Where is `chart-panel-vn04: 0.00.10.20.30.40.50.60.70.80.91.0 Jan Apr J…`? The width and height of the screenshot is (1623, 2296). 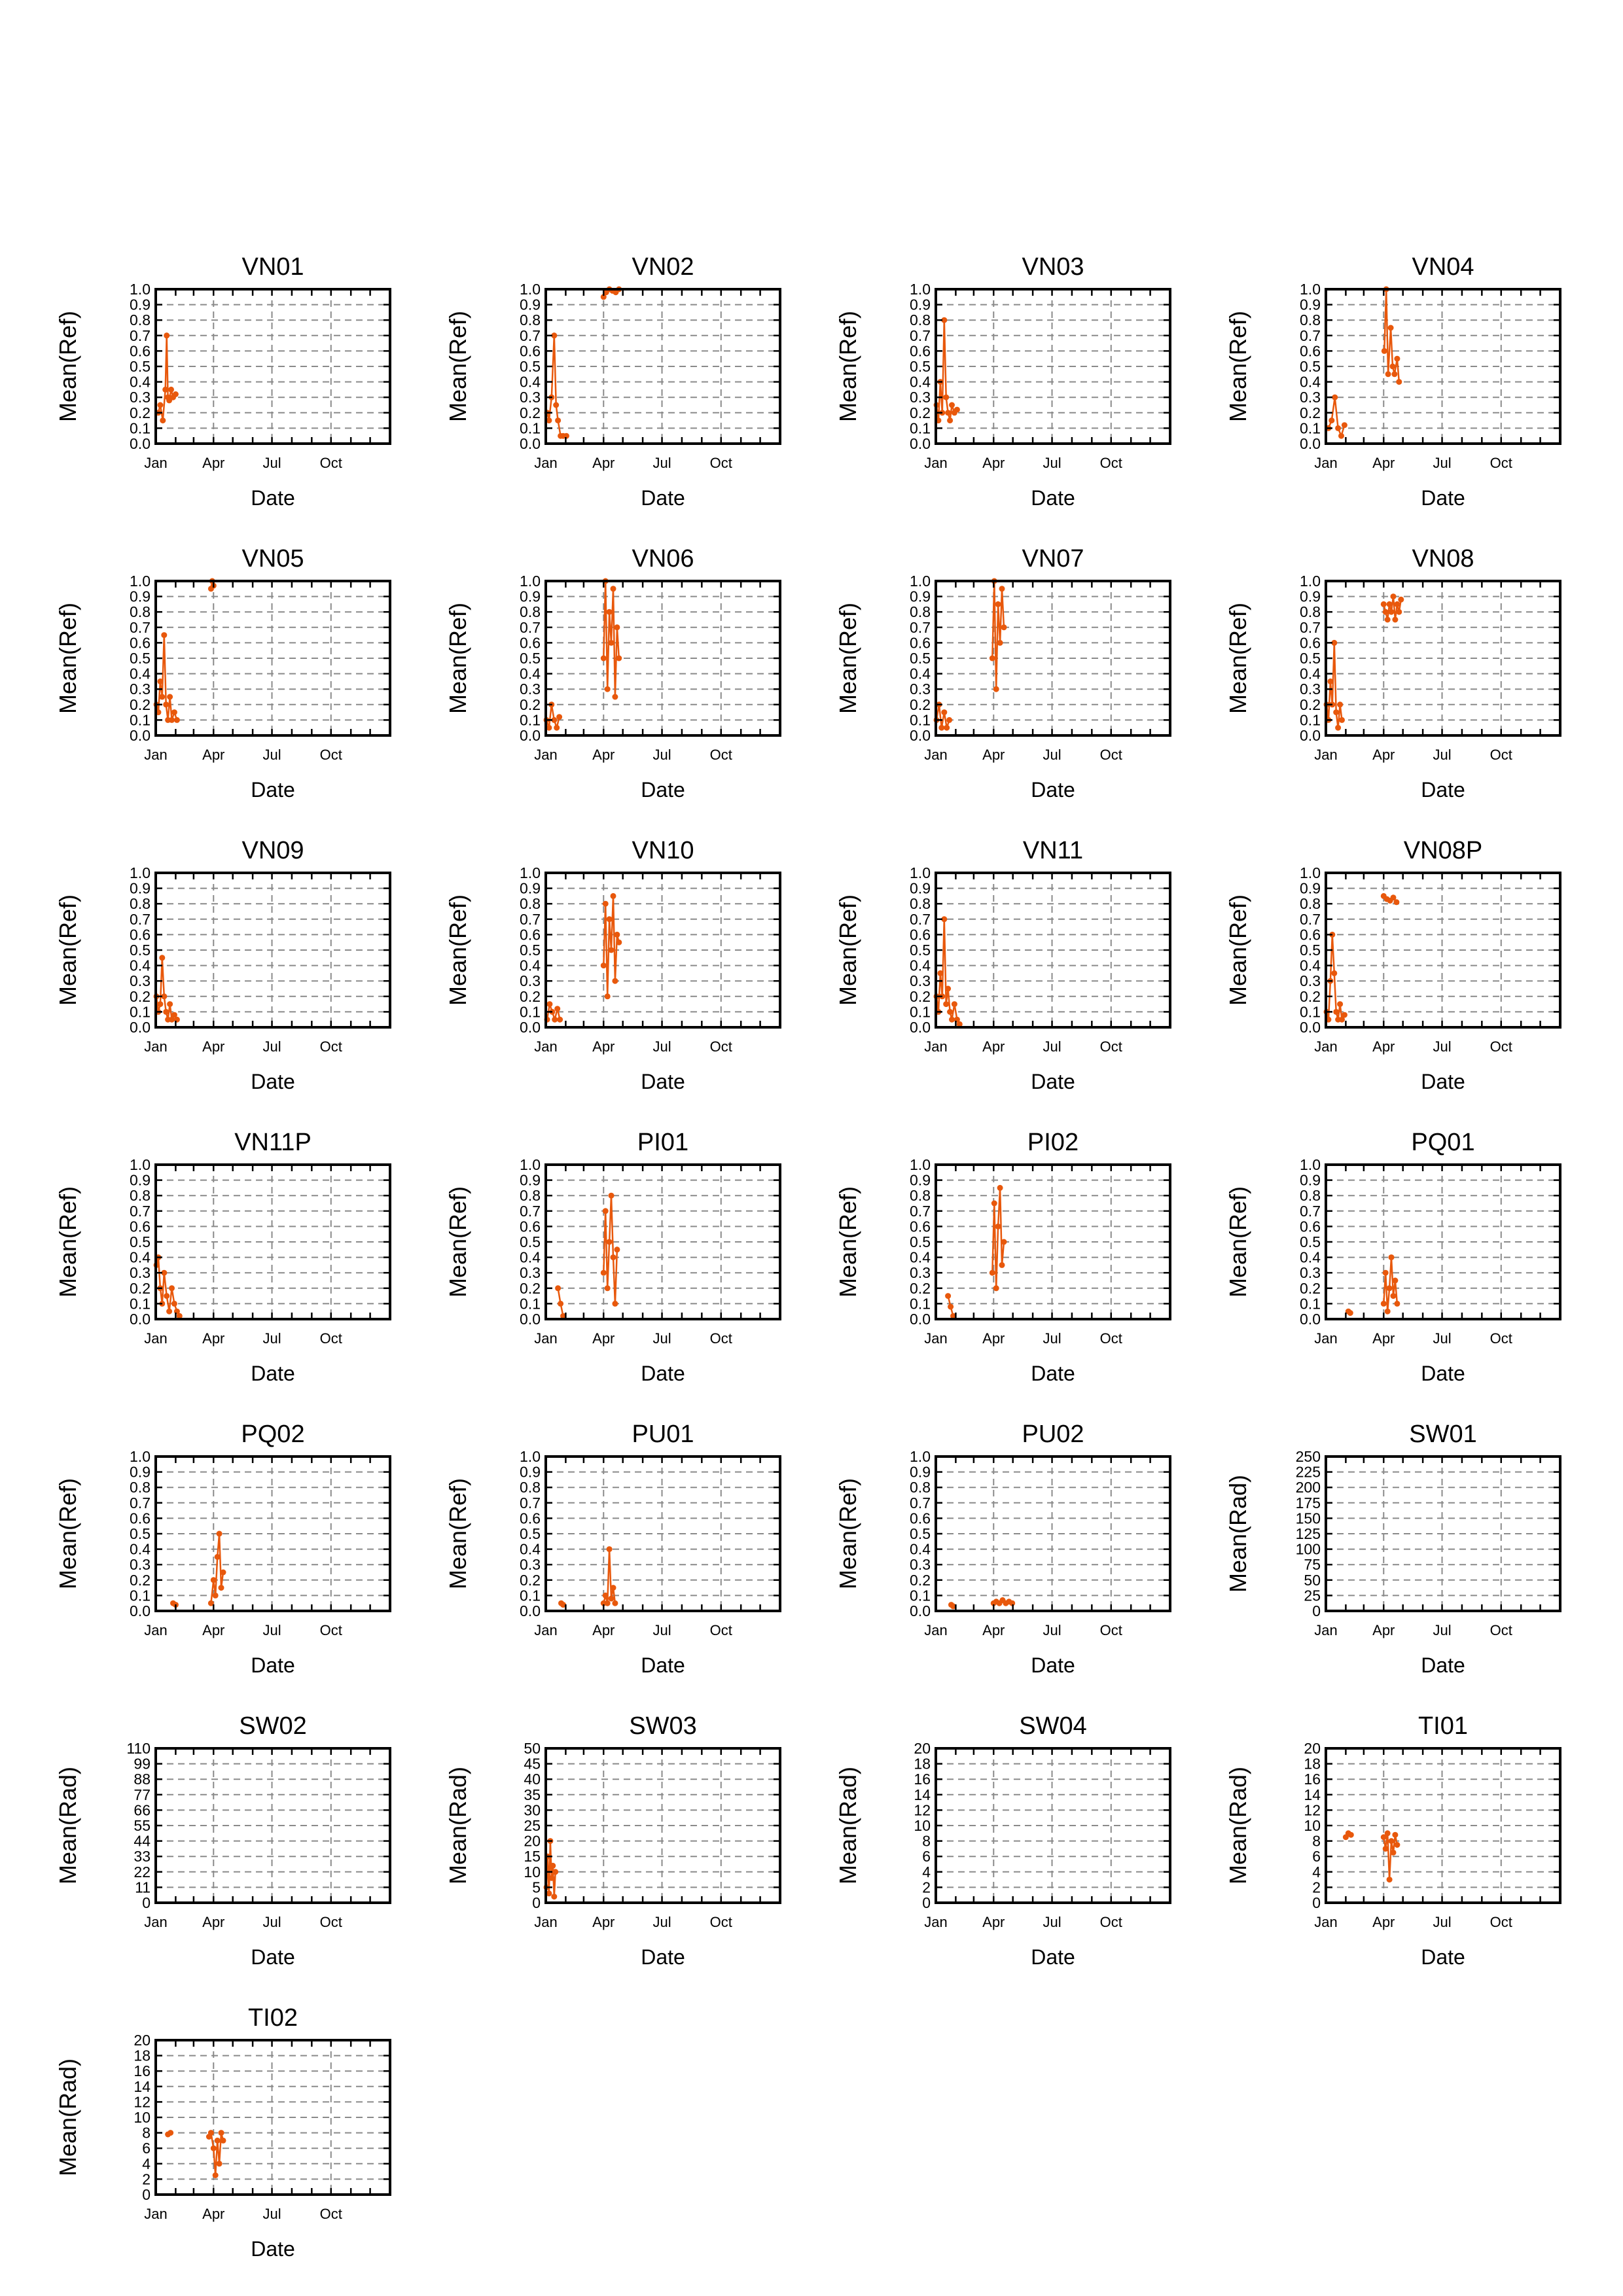 chart-panel-vn04: 0.00.10.20.30.40.50.60.70.80.91.0 Jan Apr J… is located at coordinates (1392, 381).